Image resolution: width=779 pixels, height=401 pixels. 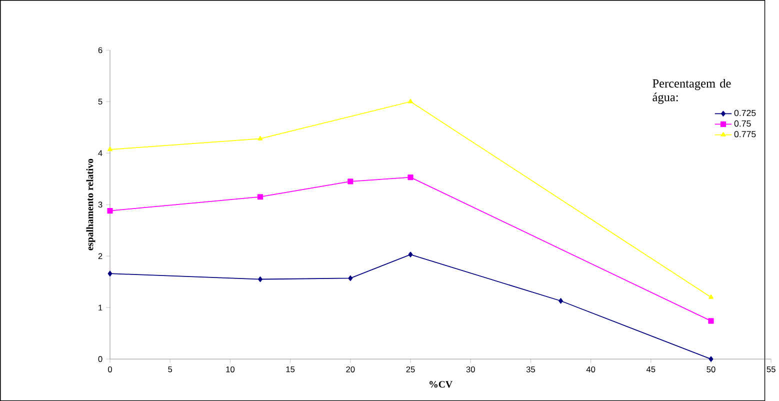 I want to click on x-tick-label: 50, so click(x=711, y=369).